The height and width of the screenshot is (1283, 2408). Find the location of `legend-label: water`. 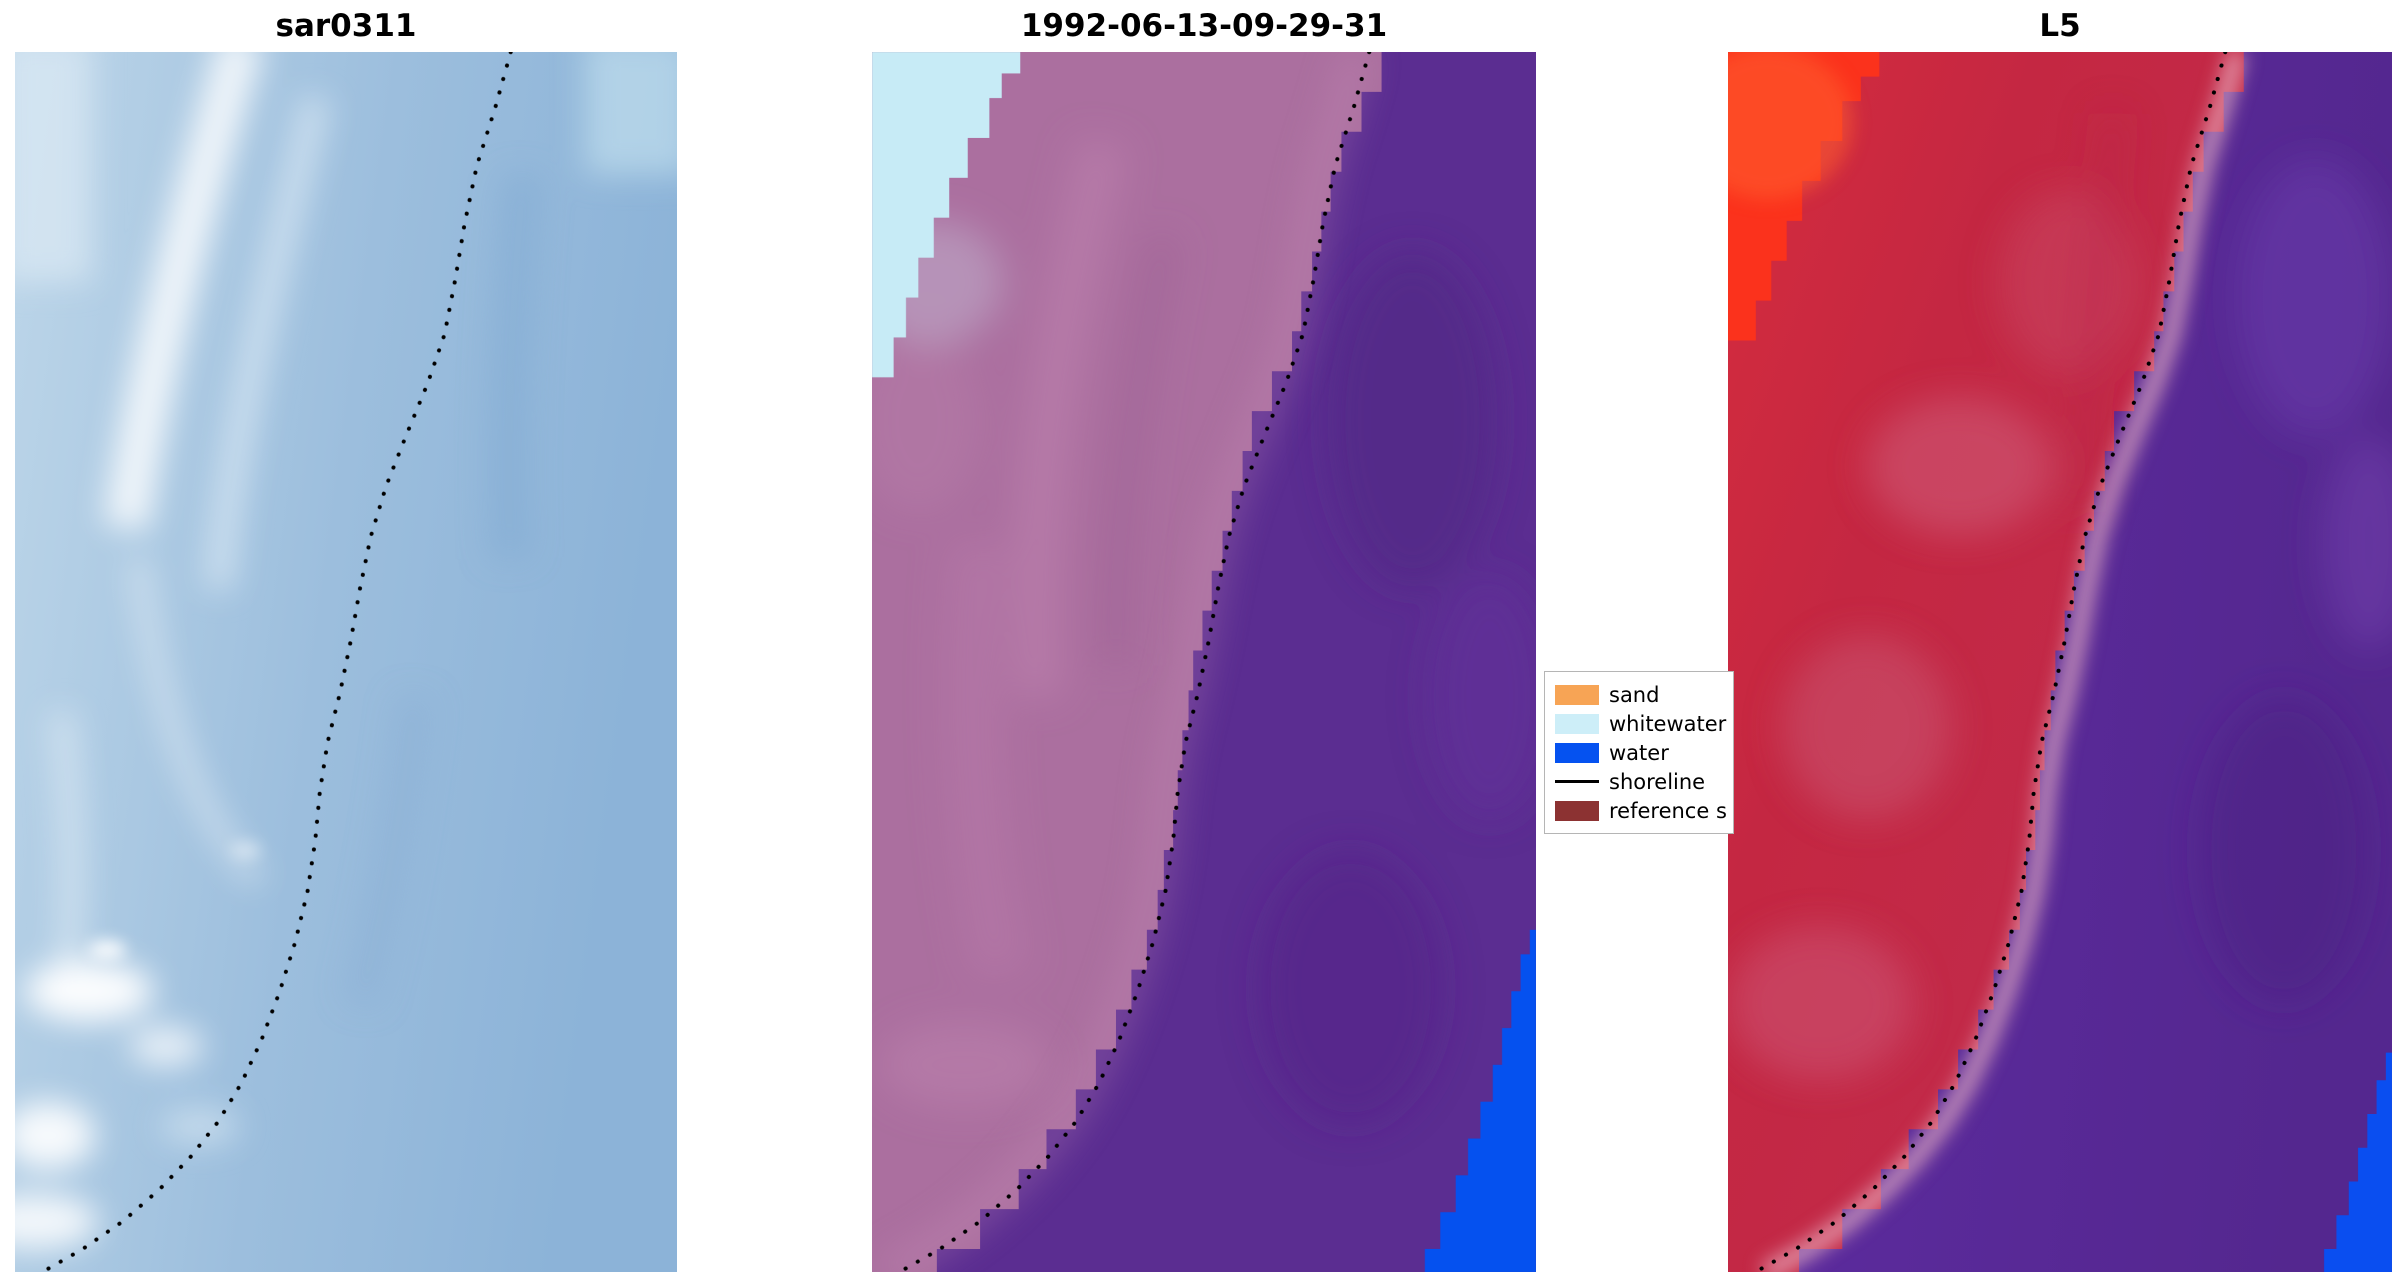

legend-label: water is located at coordinates (1639, 752).